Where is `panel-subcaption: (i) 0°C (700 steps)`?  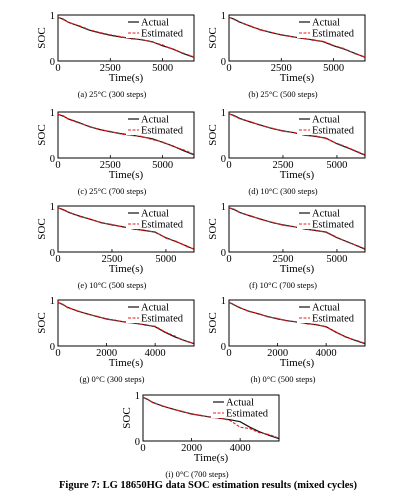 panel-subcaption: (i) 0°C (700 steps) is located at coordinates (196, 474).